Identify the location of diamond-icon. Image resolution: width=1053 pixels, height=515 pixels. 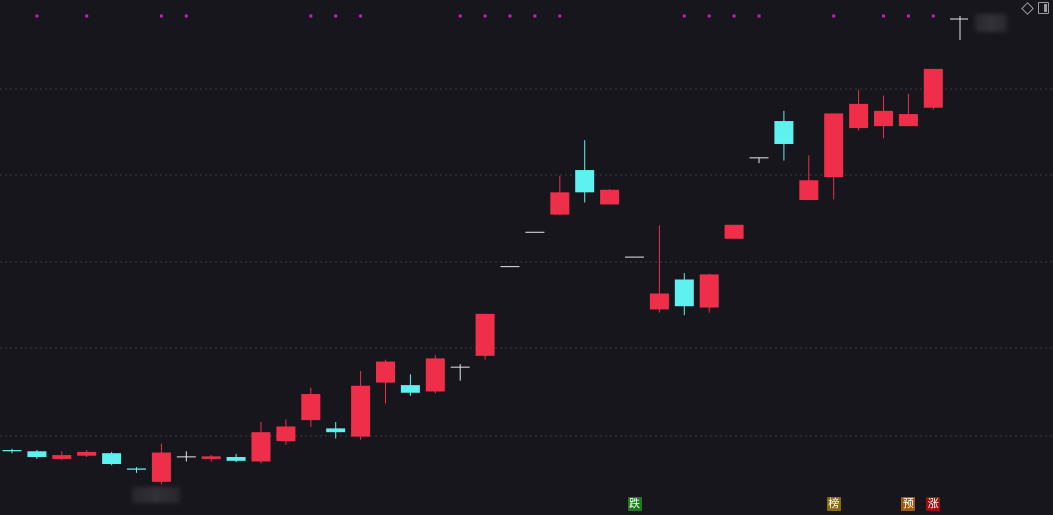
(1027, 8).